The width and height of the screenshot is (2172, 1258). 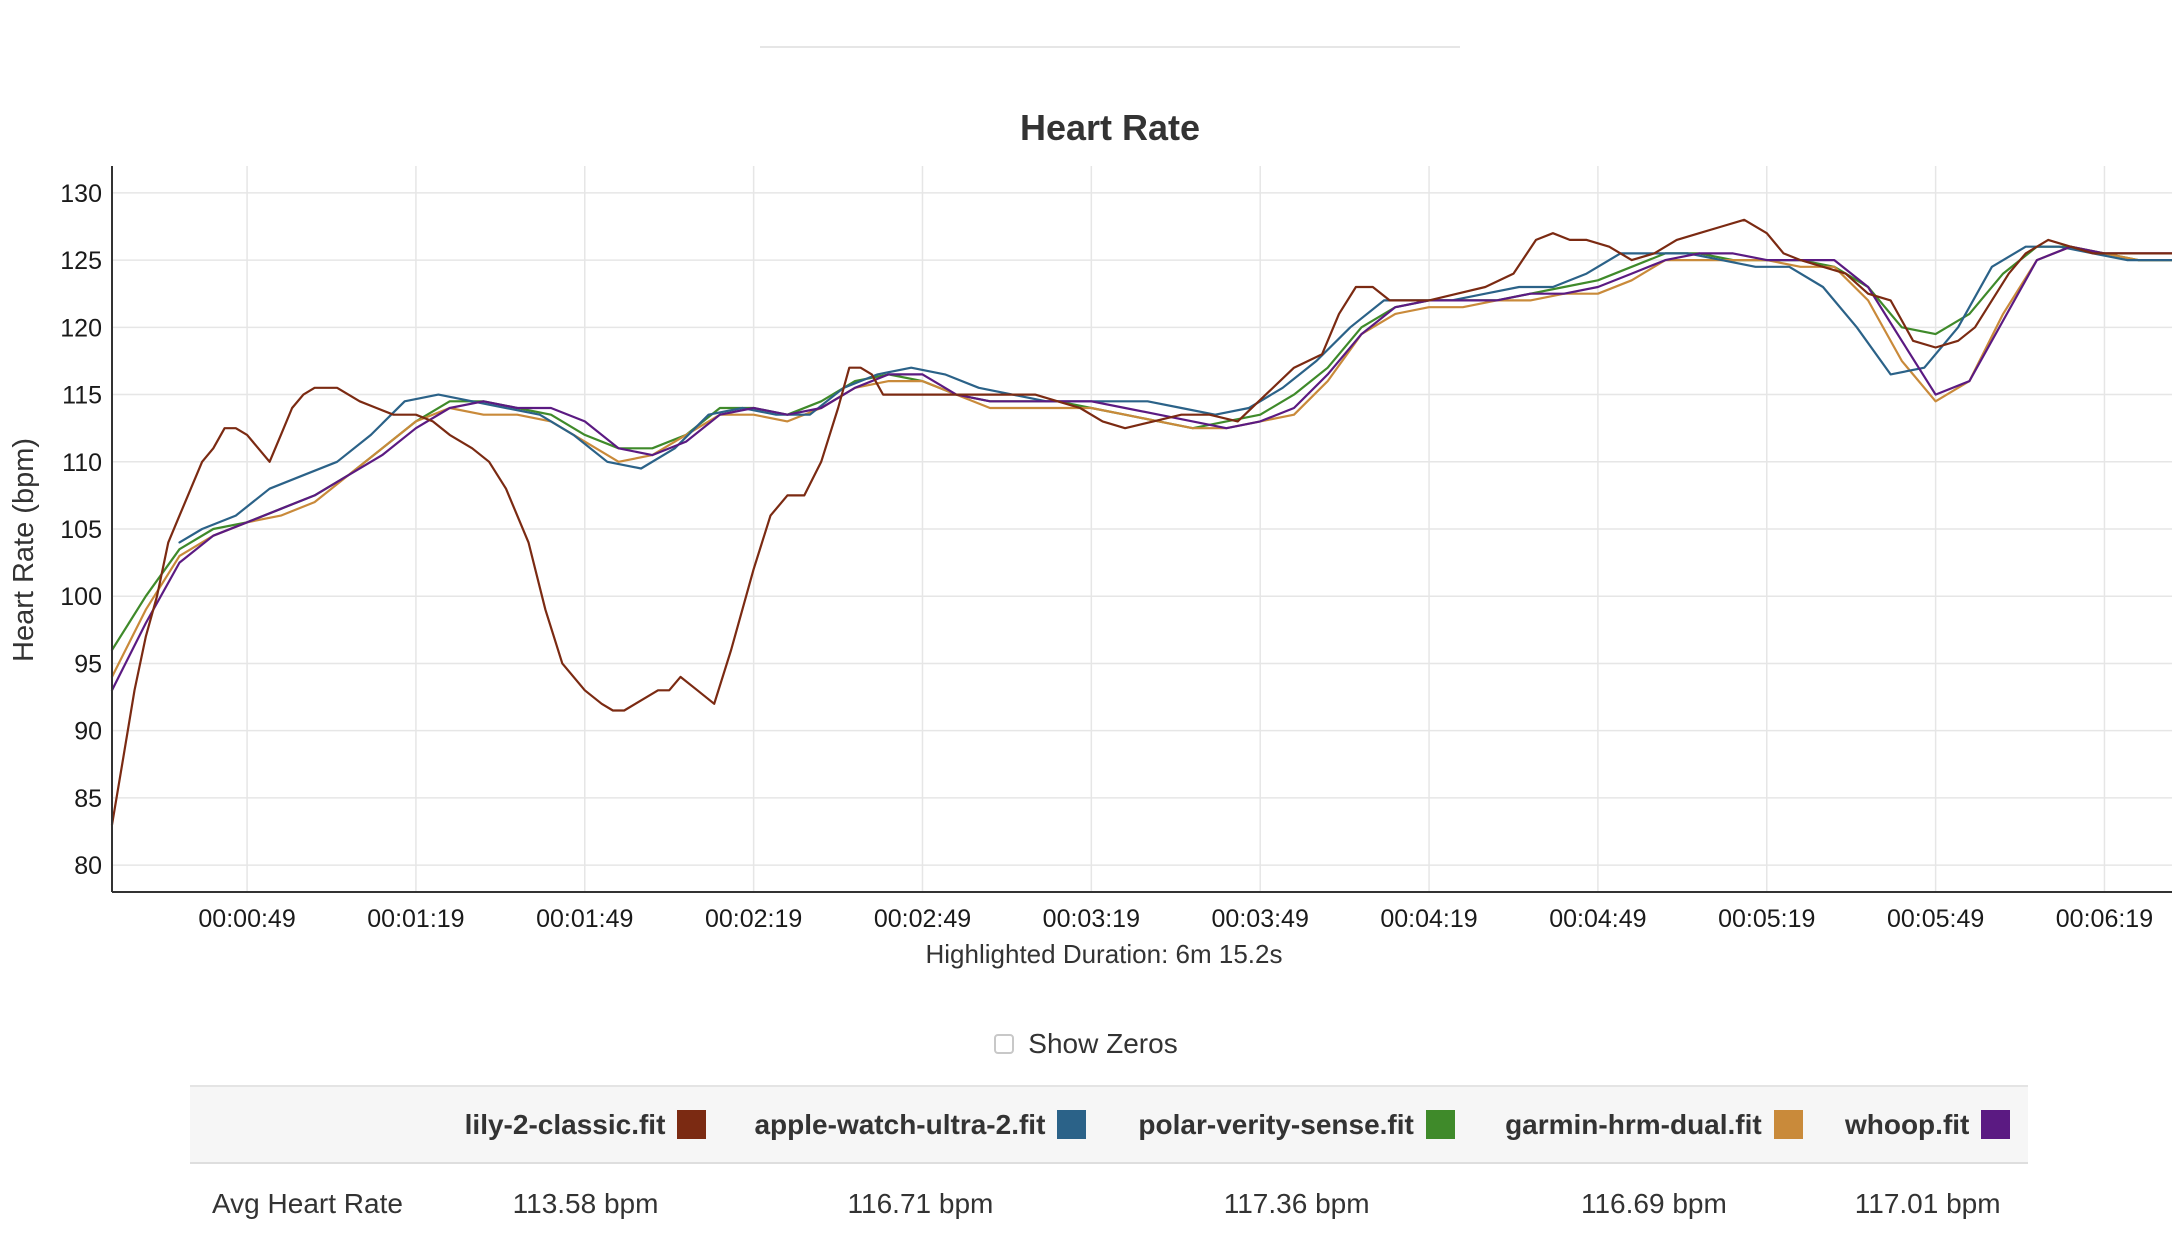 I want to click on avg-garmin: 116.69 bpm, so click(x=1653, y=1203).